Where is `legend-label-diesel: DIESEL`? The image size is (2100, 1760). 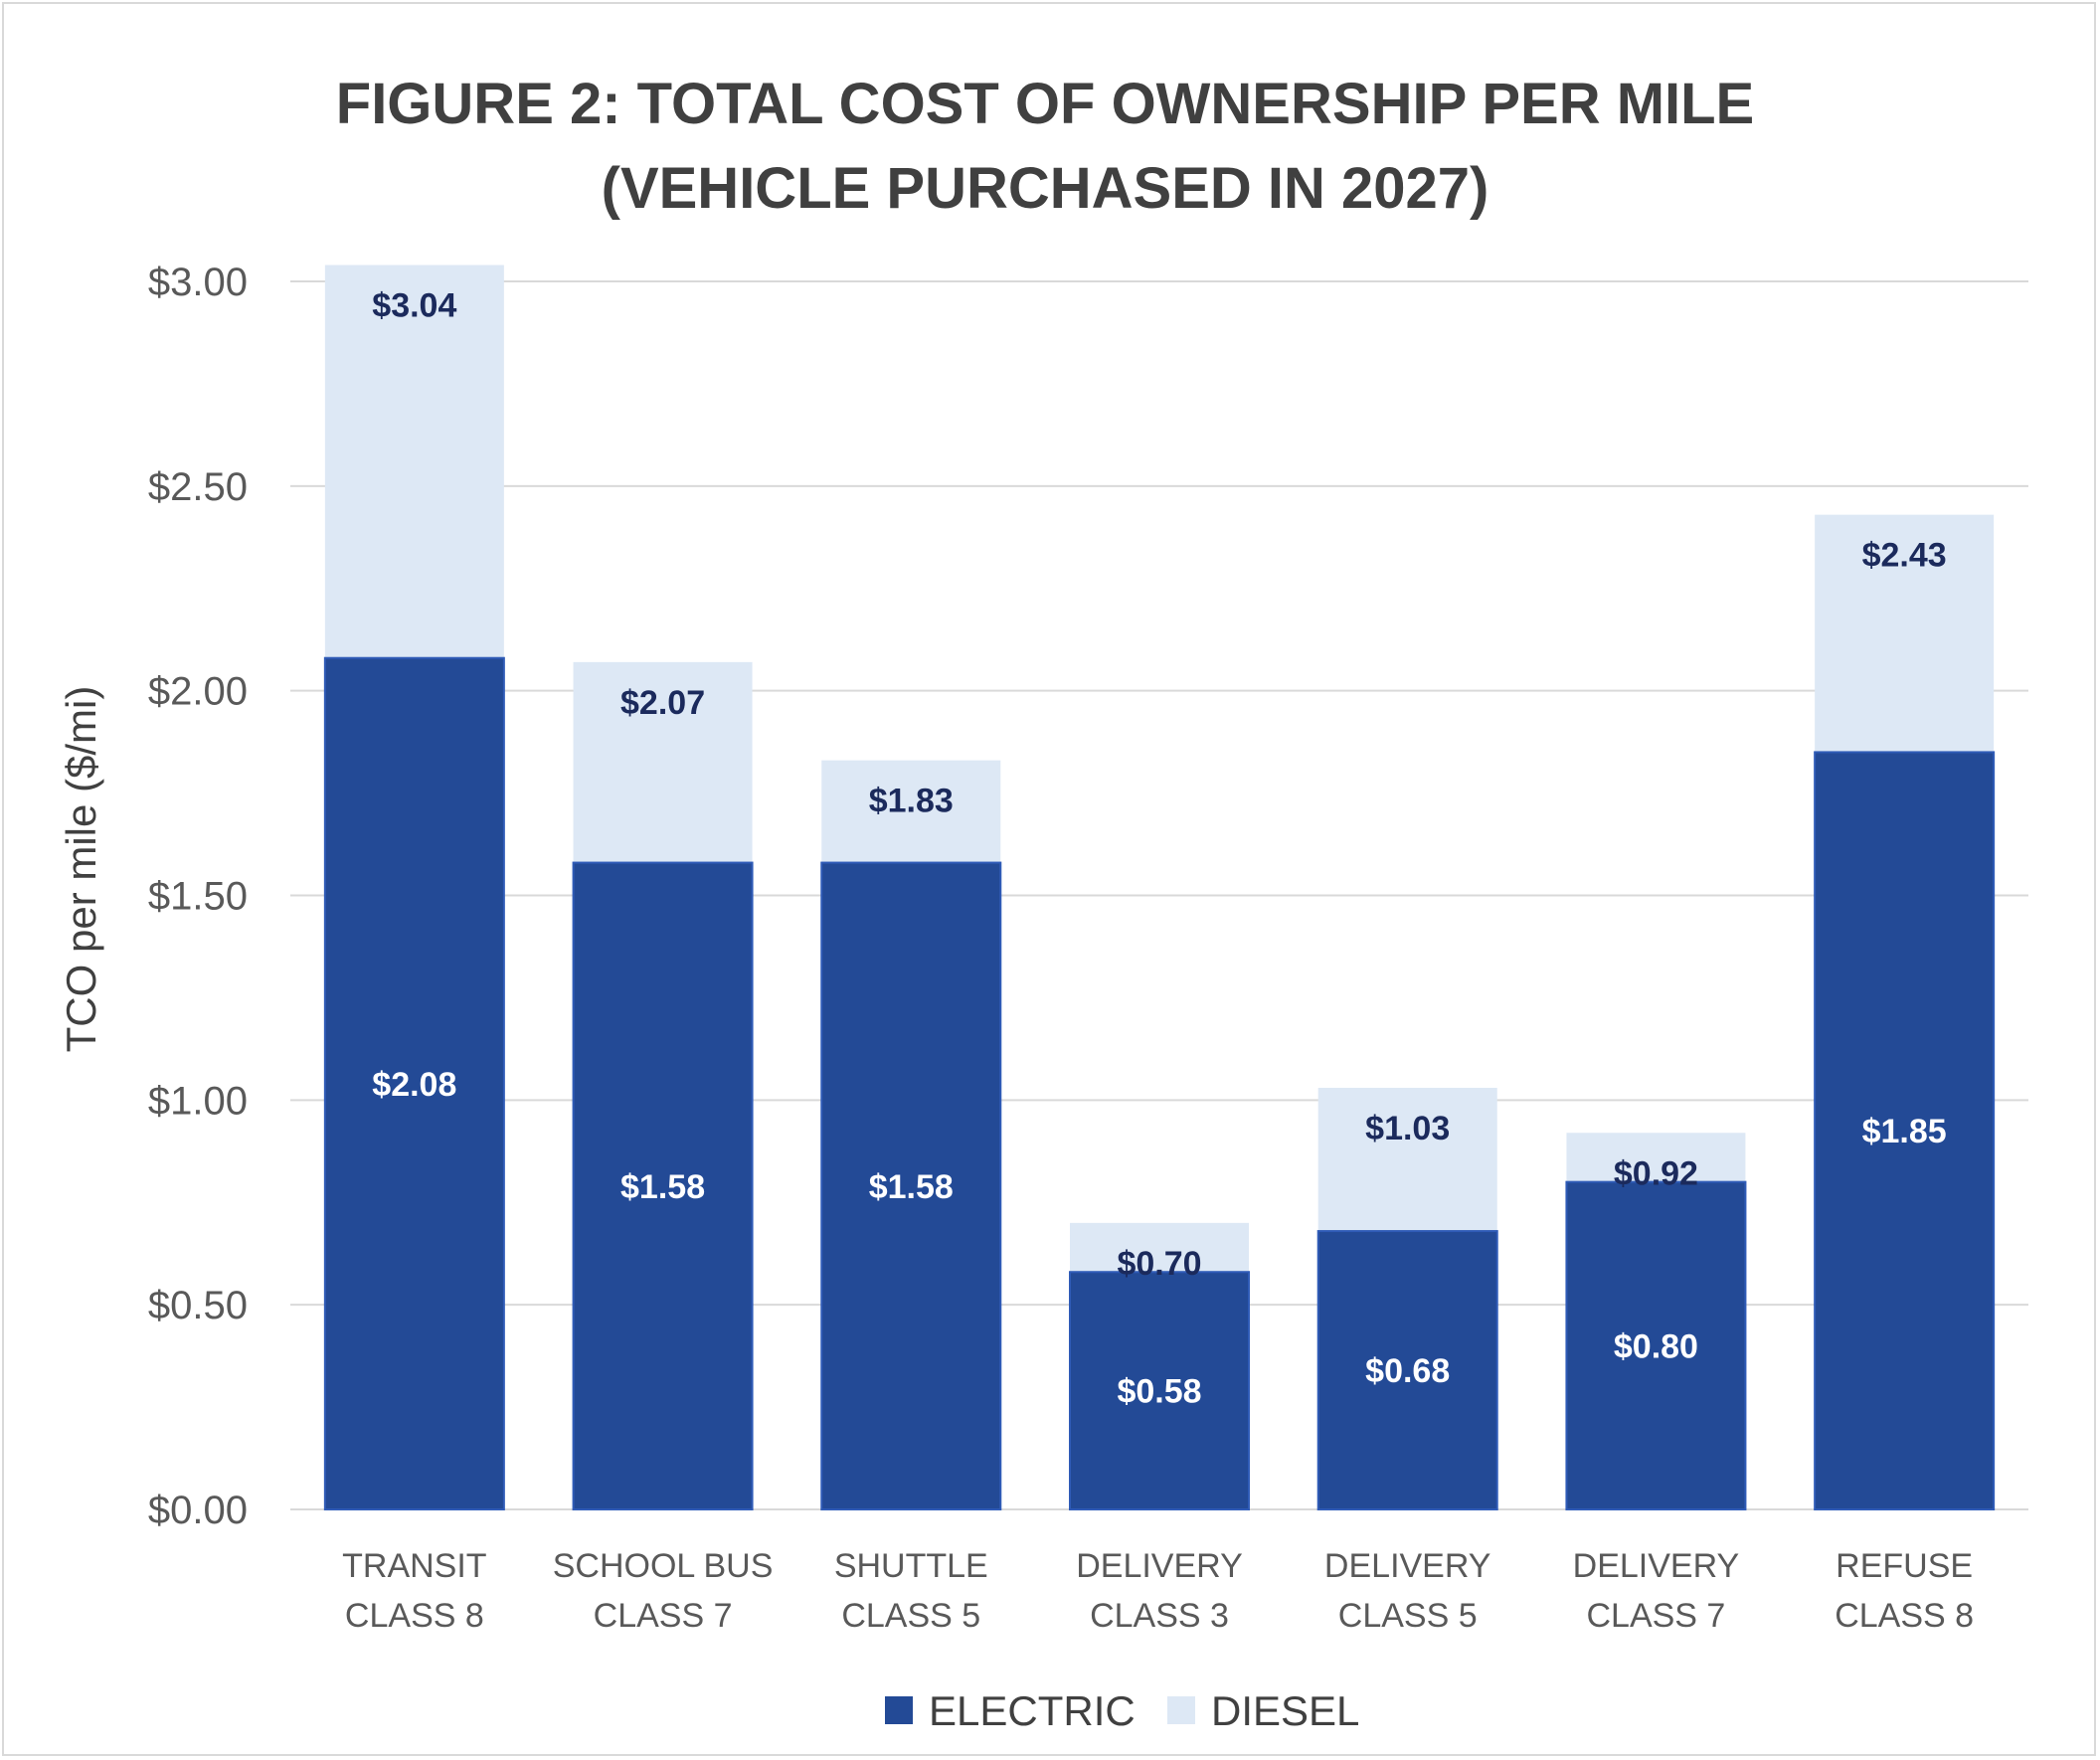 legend-label-diesel: DIESEL is located at coordinates (1285, 1710).